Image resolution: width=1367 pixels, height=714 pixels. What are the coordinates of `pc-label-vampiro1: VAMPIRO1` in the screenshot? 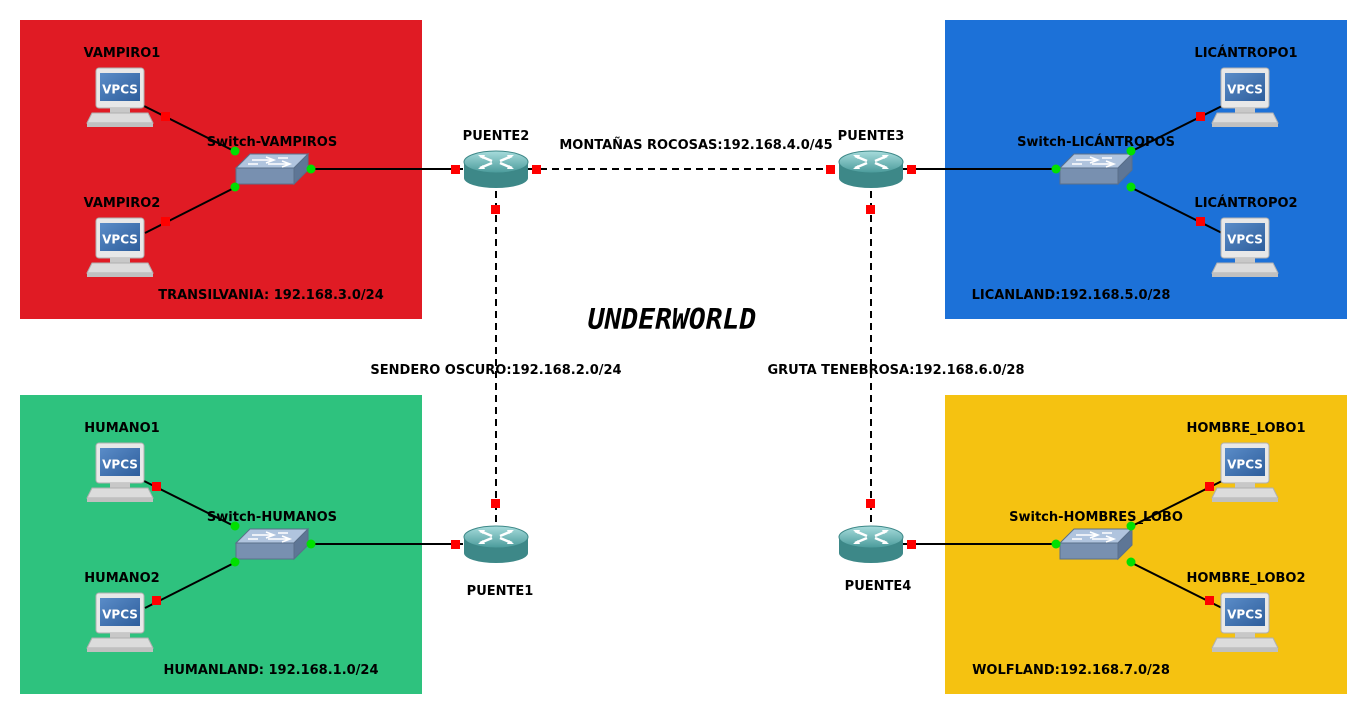 It's located at (122, 53).